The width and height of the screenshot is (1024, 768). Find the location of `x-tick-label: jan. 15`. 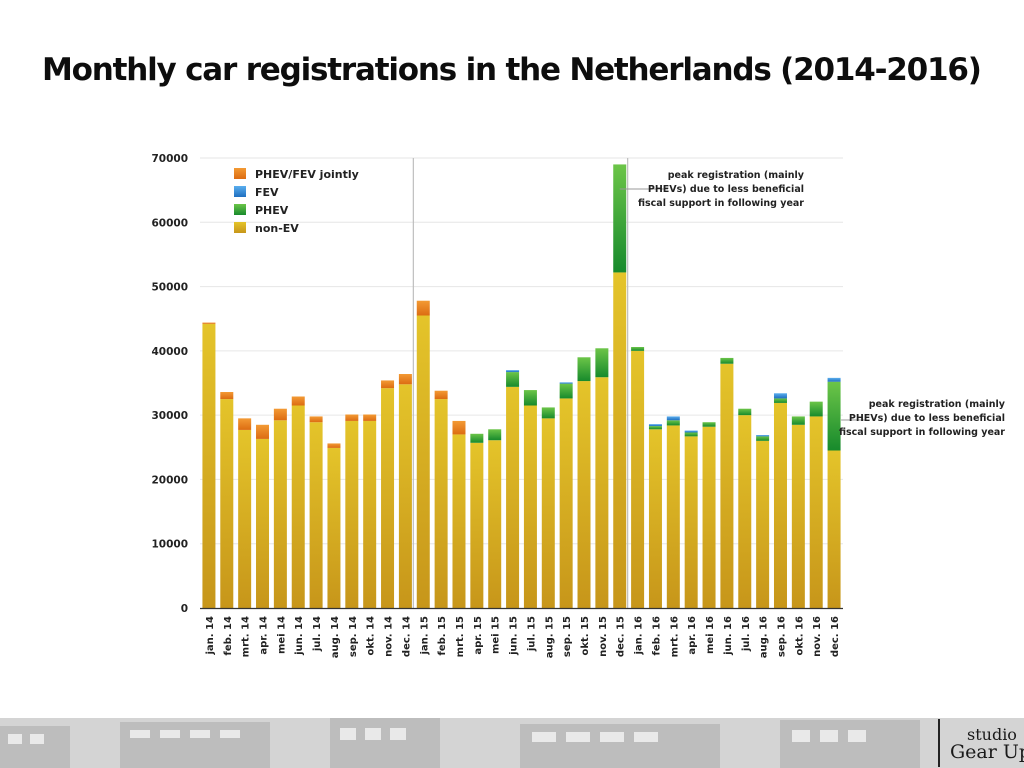

x-tick-label: jan. 15 is located at coordinates (424, 636).